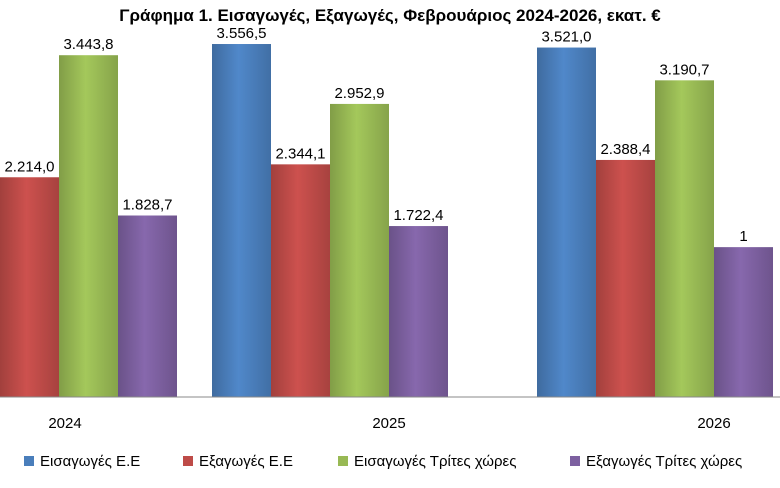  I want to click on data-label-2025-series-2: 2.344,1, so click(300, 153).